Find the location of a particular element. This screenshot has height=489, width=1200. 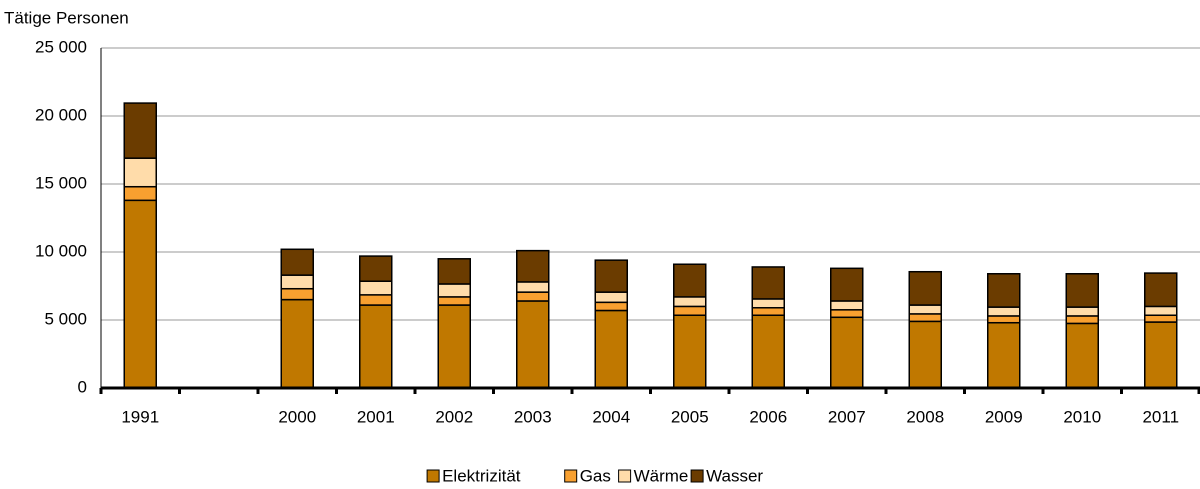

y-axis-label: Tätige Personen is located at coordinates (66, 17).